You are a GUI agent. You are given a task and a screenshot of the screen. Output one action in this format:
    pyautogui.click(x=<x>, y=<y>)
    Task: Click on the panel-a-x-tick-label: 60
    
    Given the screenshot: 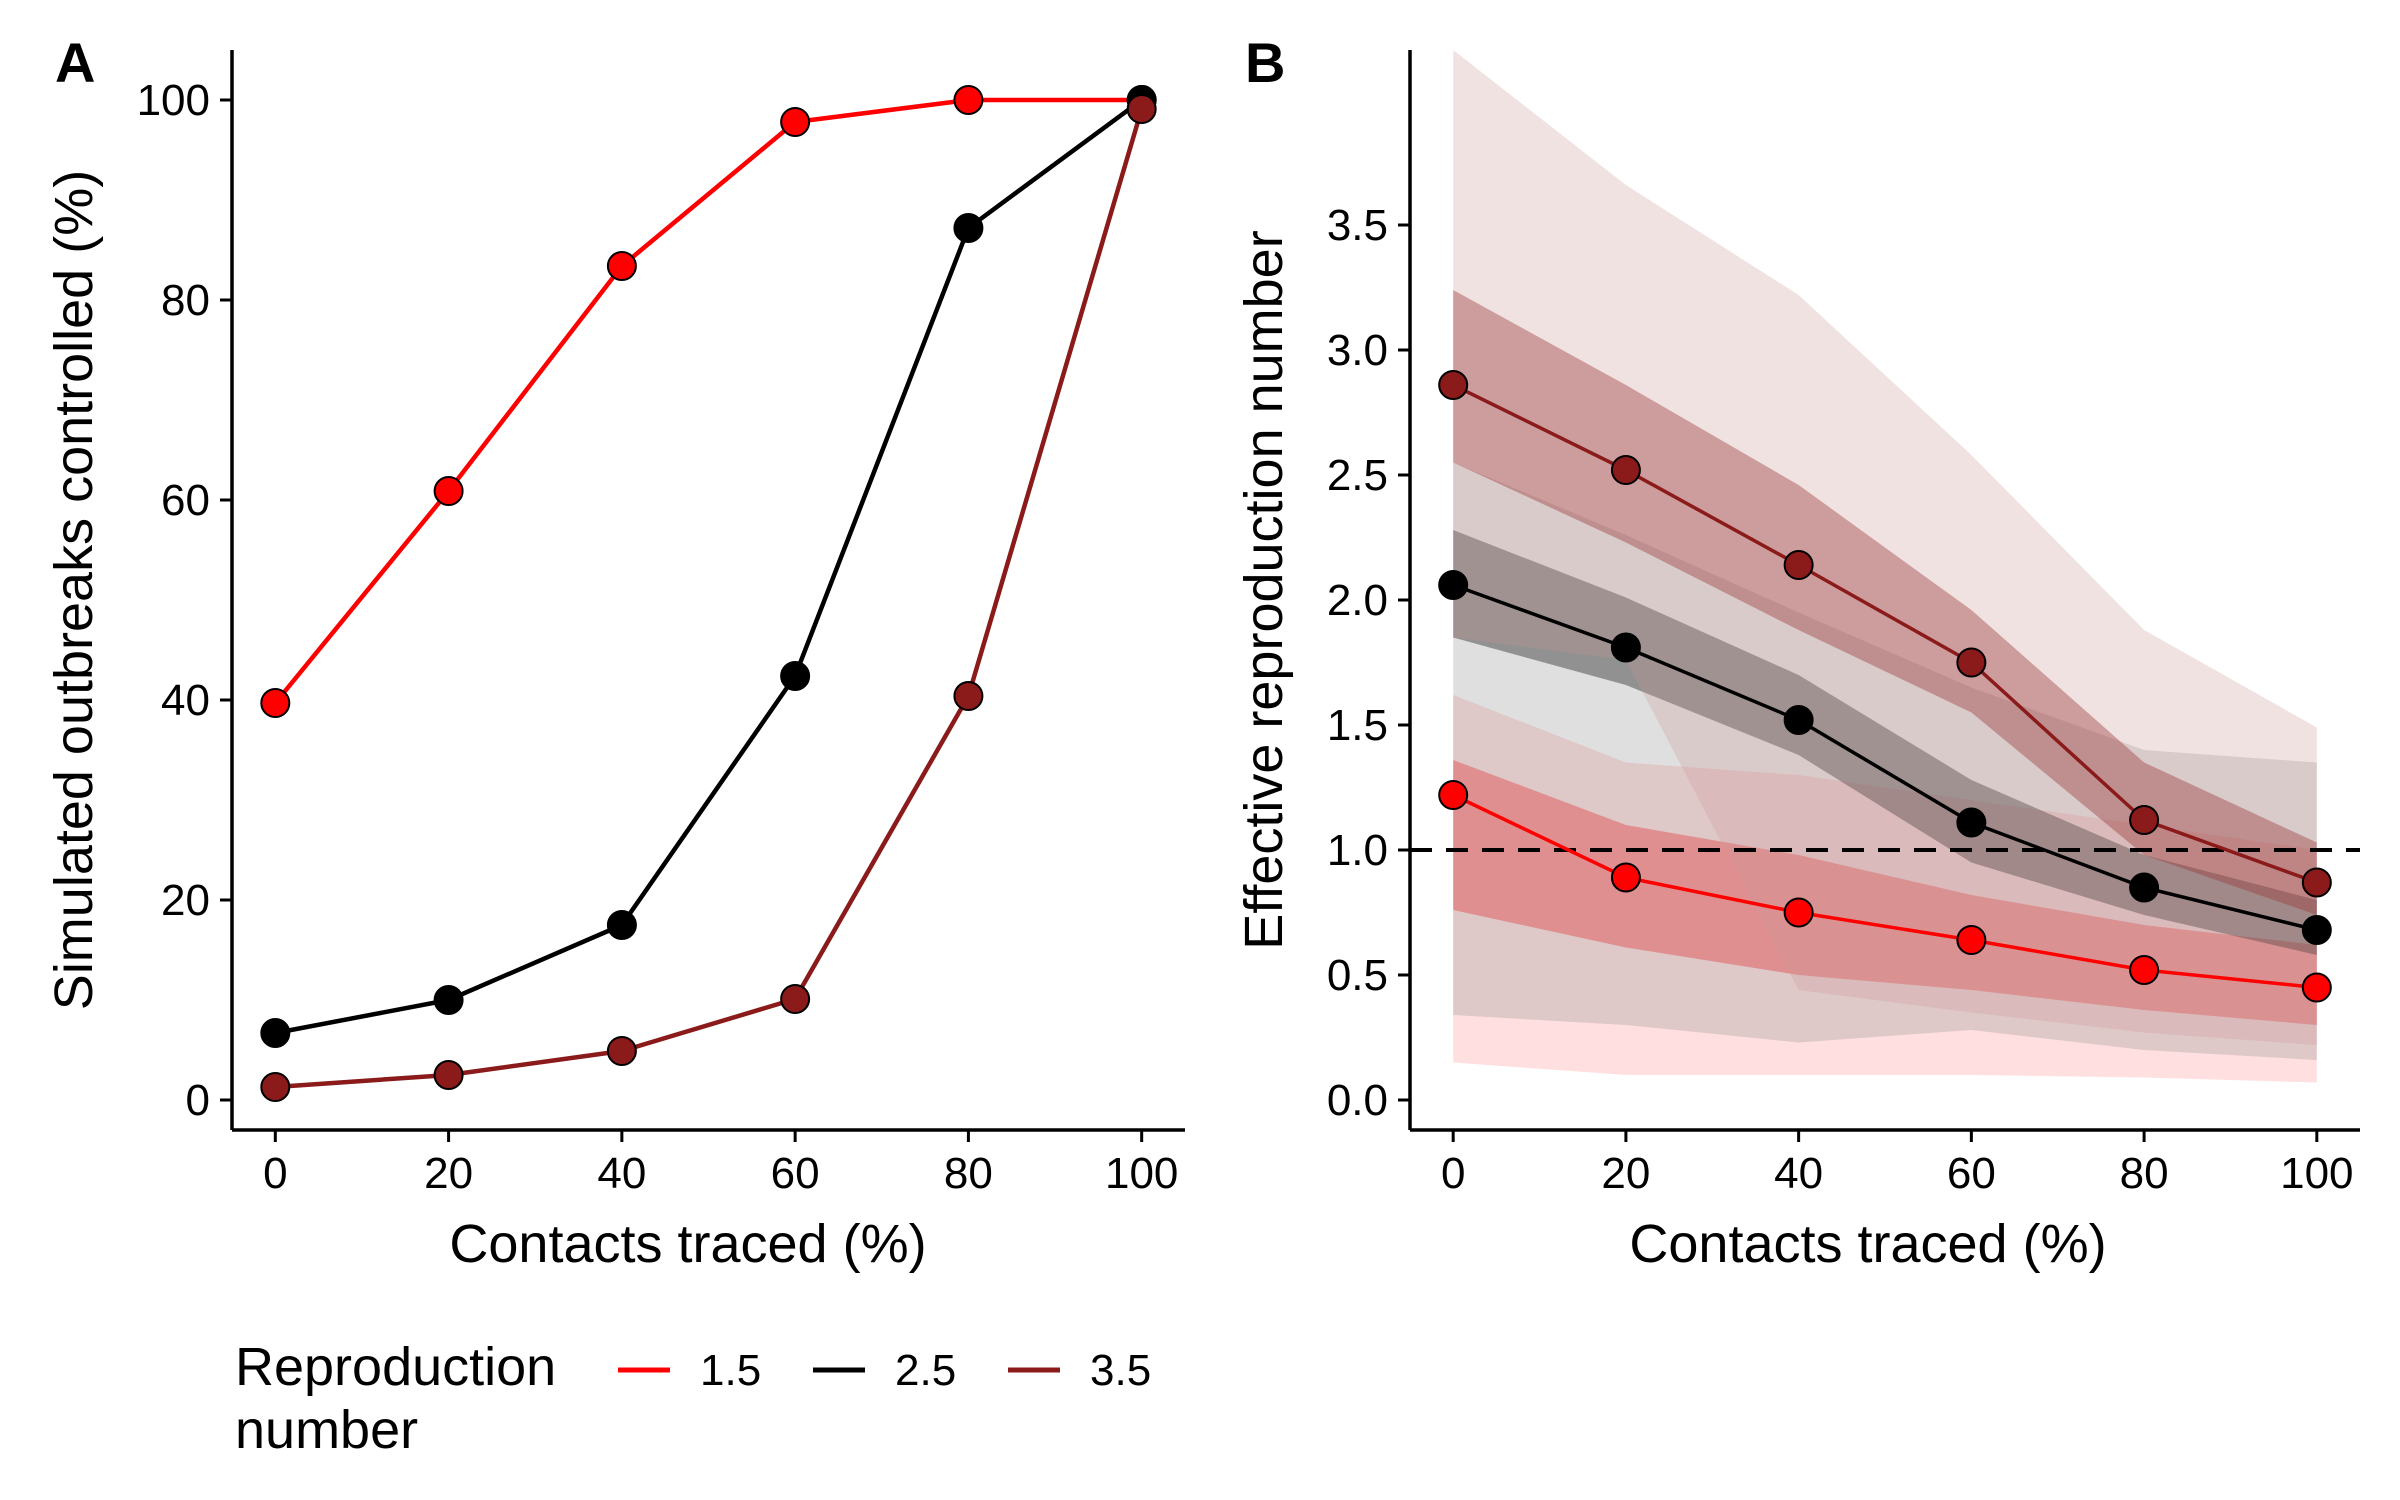 What is the action you would take?
    pyautogui.click(x=795, y=1173)
    